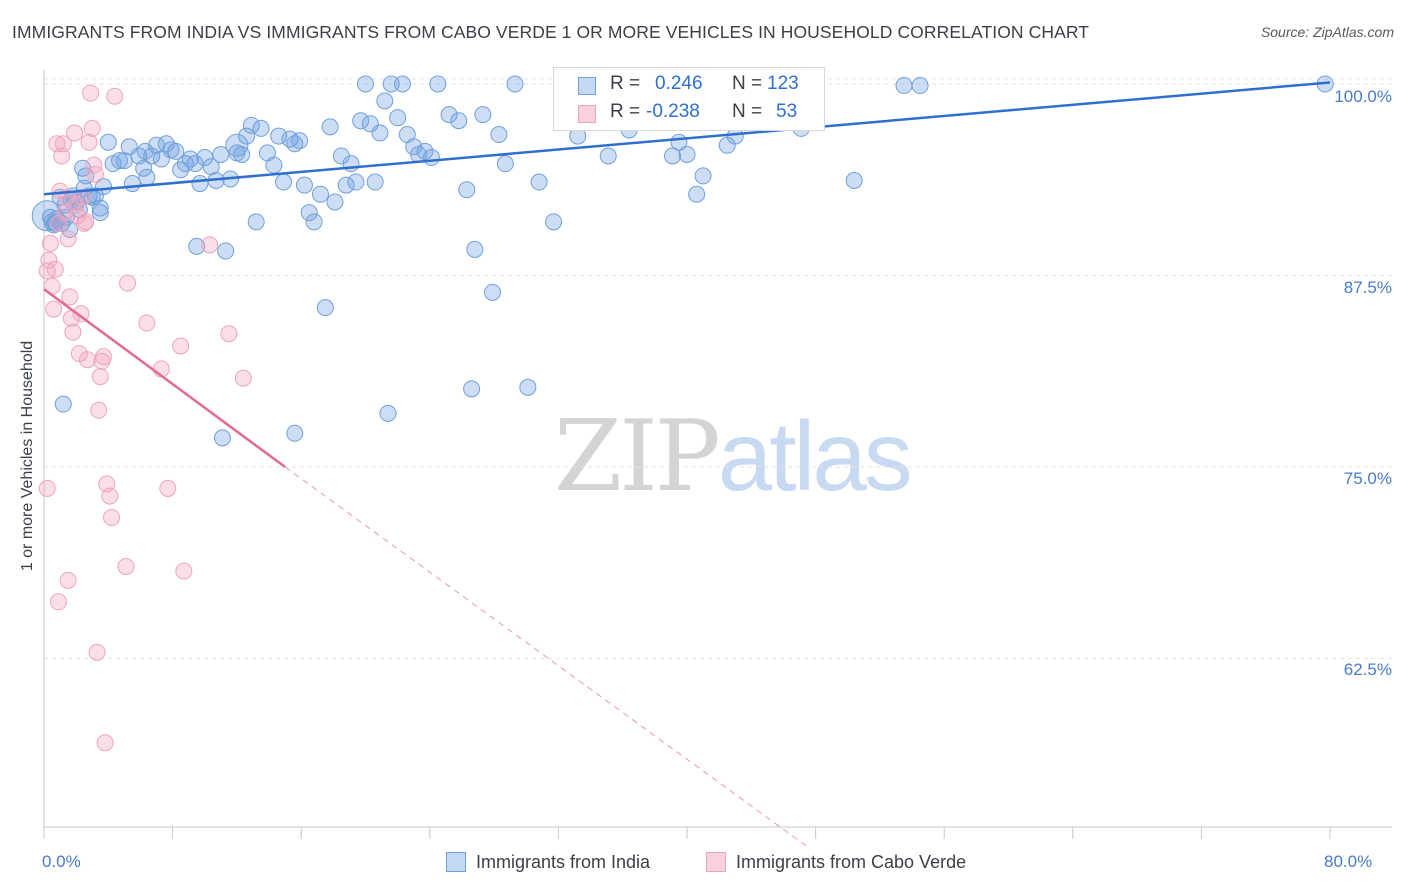 The image size is (1406, 892). Describe the element at coordinates (563, 862) in the screenshot. I see `legend-label-india: Immigrants from India` at that location.